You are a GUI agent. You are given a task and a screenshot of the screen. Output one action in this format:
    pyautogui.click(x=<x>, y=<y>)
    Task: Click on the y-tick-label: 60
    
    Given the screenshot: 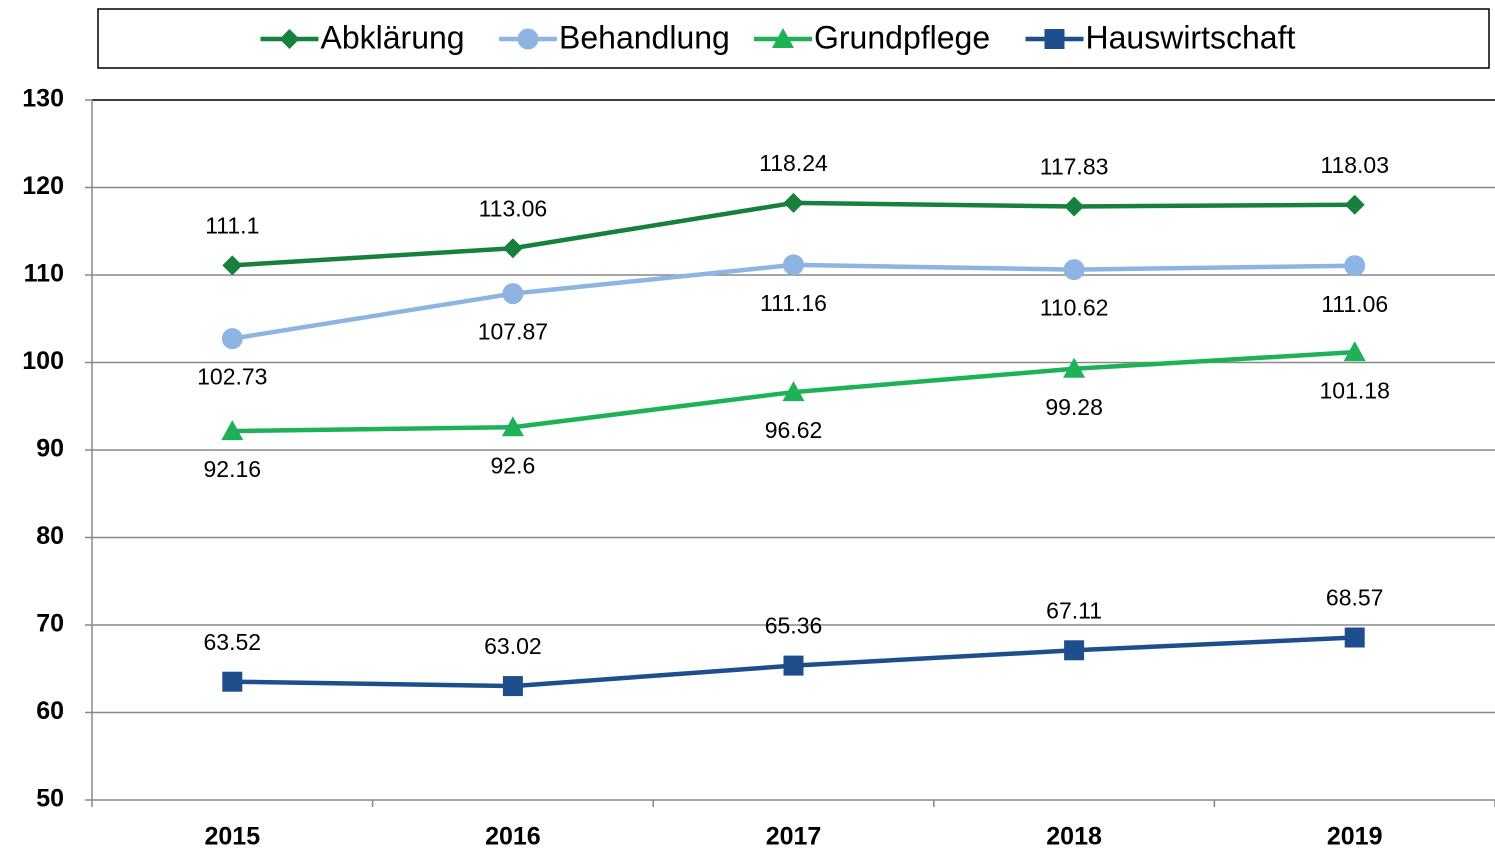 What is the action you would take?
    pyautogui.click(x=50, y=711)
    